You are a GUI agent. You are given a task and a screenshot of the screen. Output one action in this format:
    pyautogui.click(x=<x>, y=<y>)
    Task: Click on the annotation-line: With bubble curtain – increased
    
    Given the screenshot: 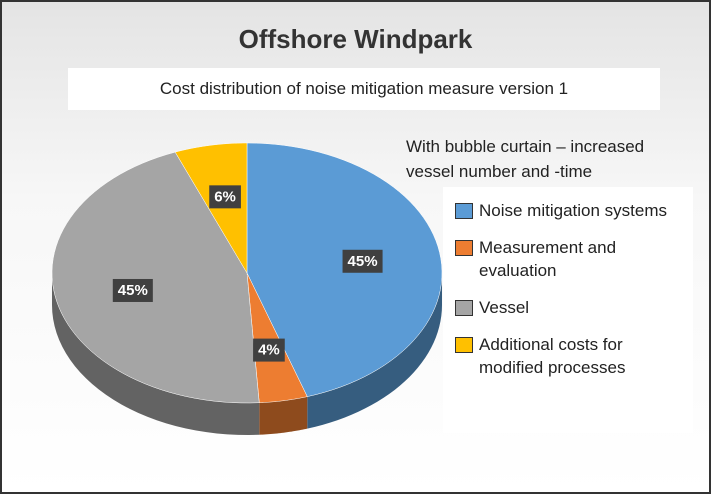 What is the action you would take?
    pyautogui.click(x=525, y=146)
    